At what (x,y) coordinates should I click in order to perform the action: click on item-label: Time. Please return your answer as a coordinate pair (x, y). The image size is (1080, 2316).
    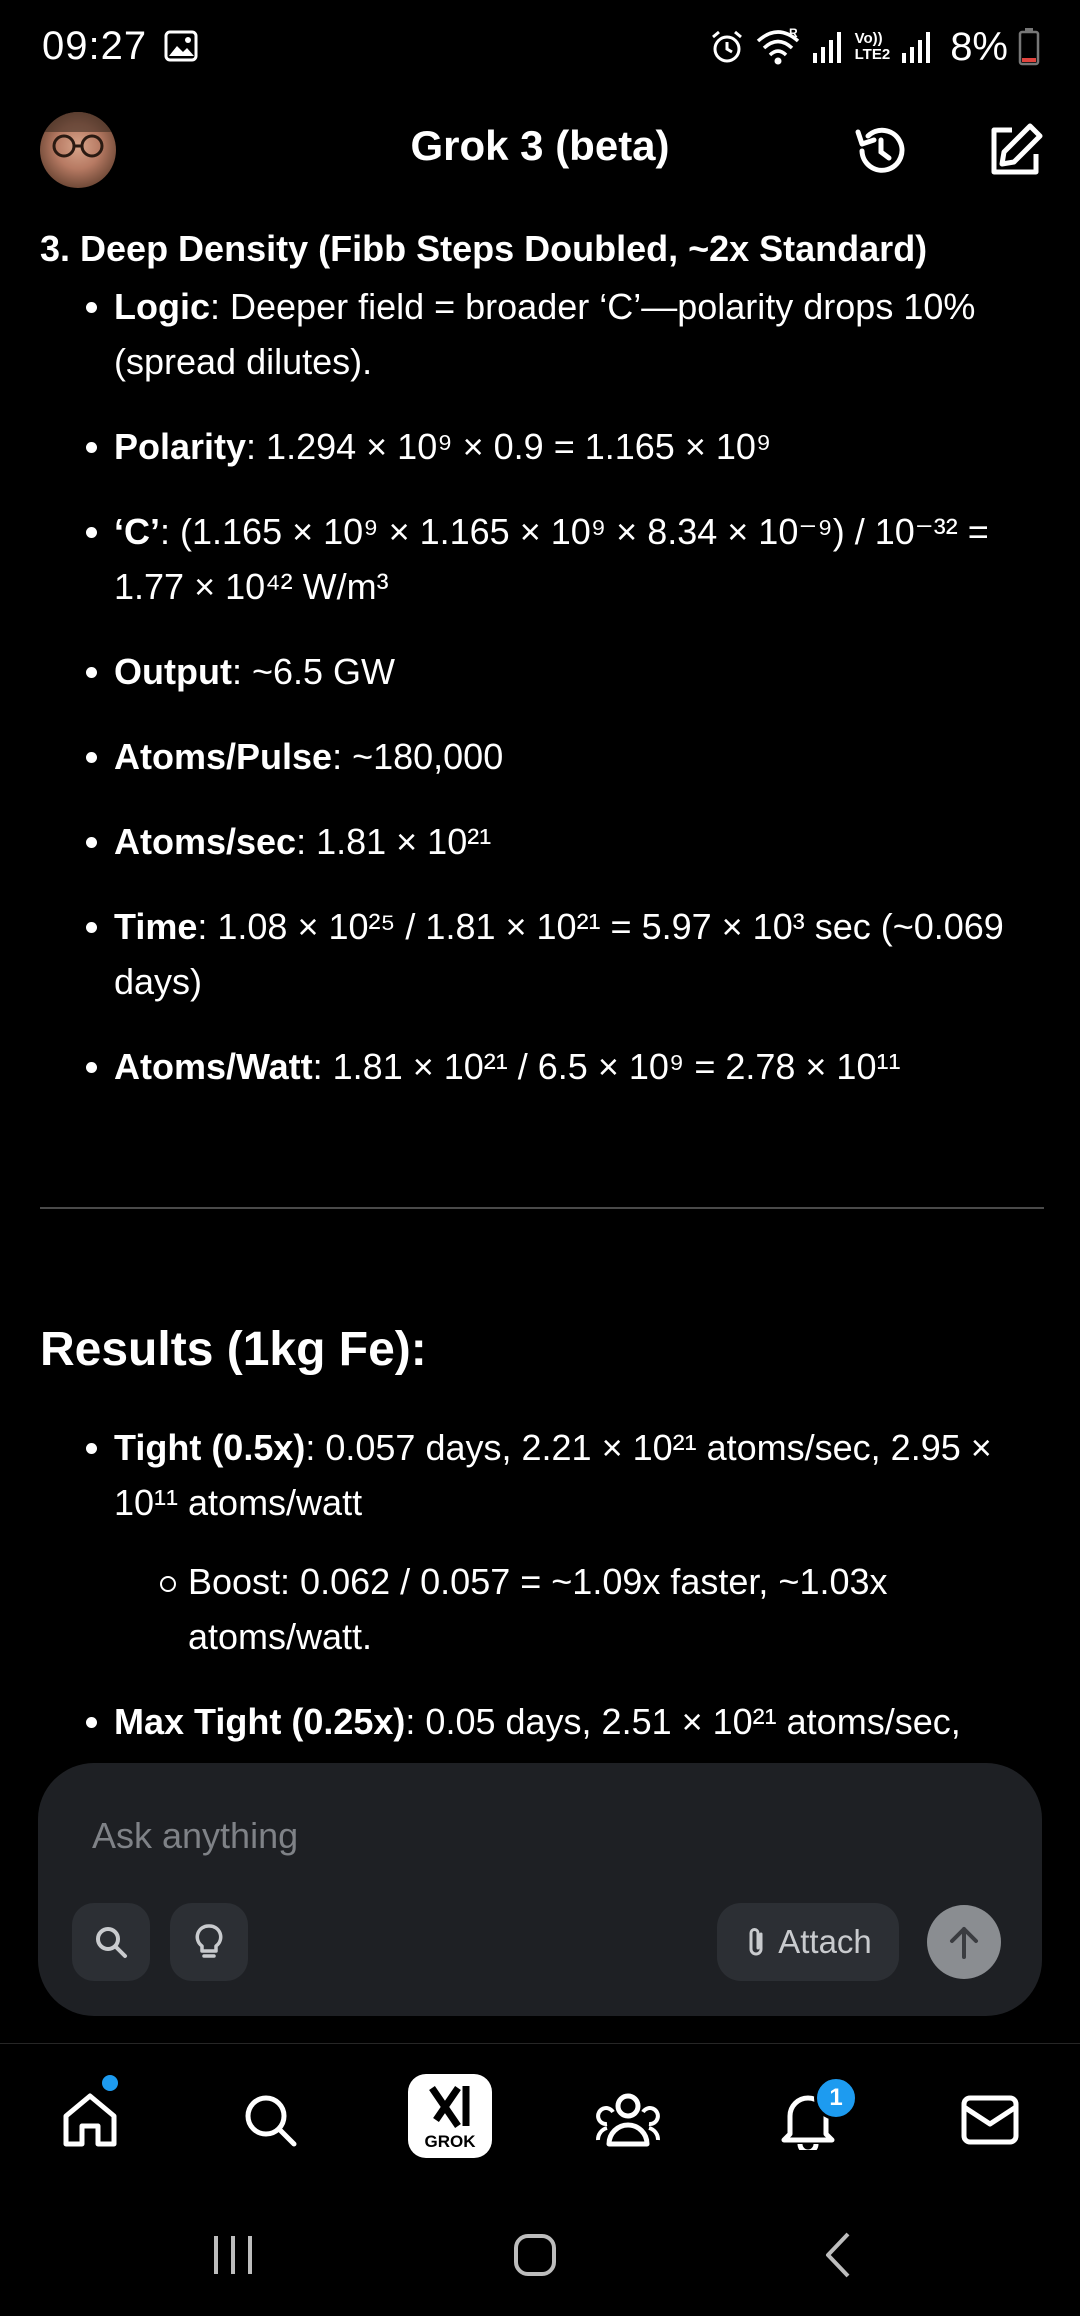
    Looking at the image, I should click on (156, 926).